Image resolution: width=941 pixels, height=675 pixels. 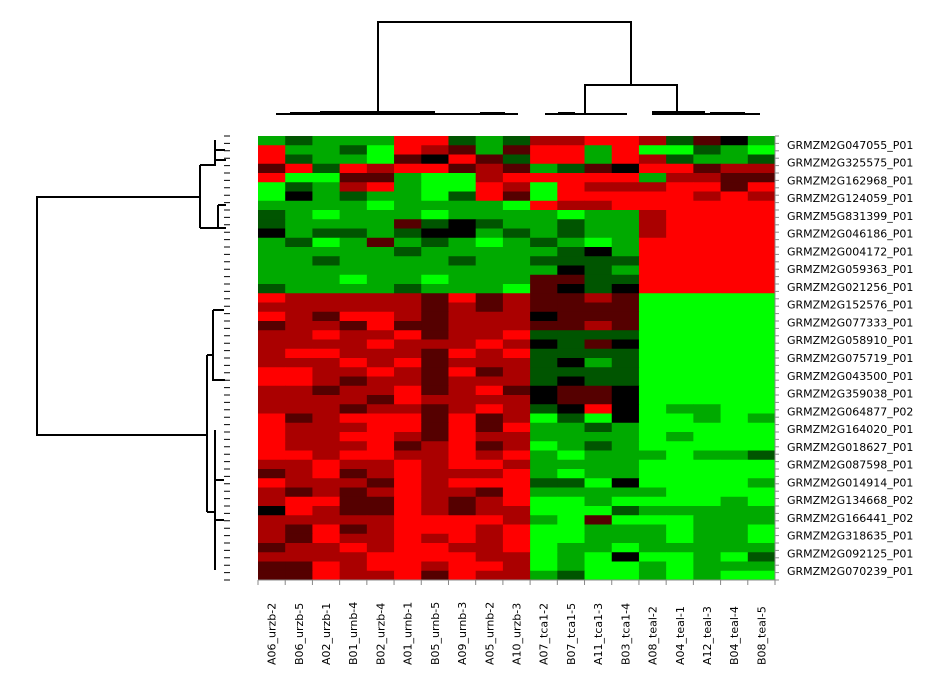 What do you see at coordinates (631, 98) in the screenshot?
I see `col-dendro-right-node` at bounding box center [631, 98].